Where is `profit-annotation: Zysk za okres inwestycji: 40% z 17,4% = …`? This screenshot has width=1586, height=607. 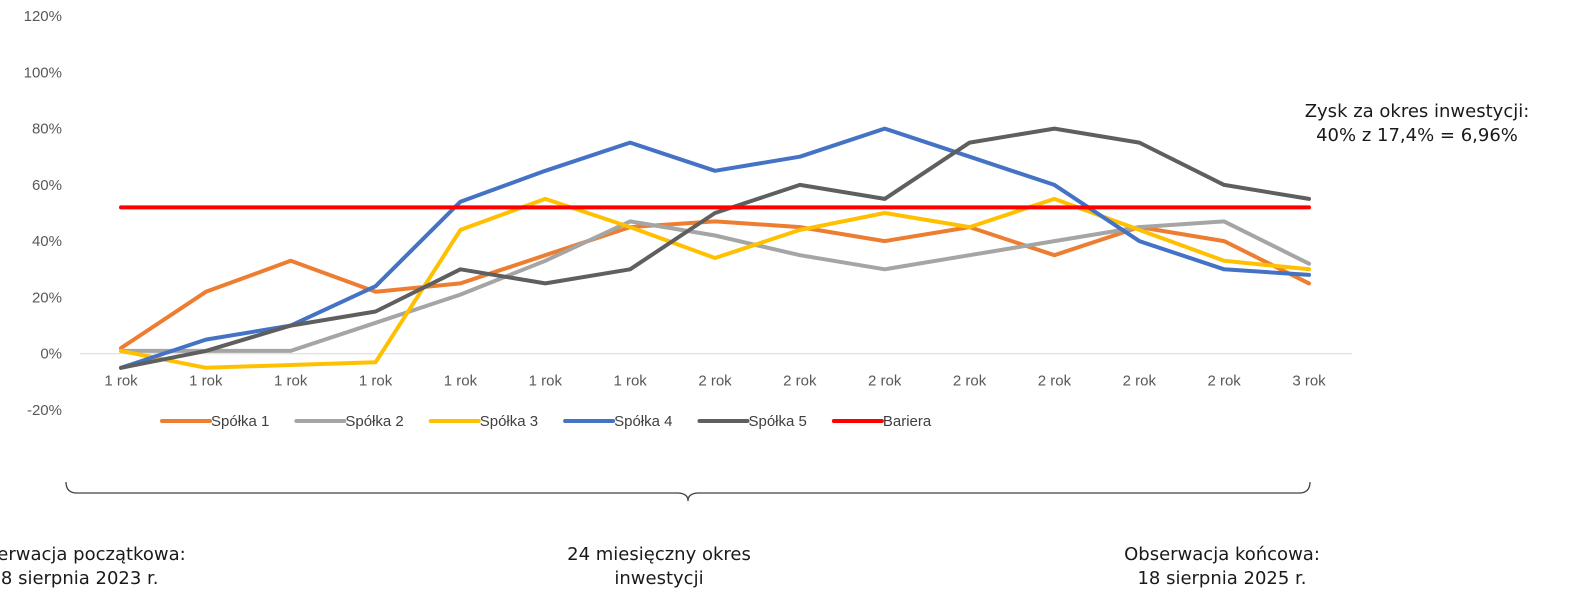 profit-annotation: Zysk za okres inwestycji: 40% z 17,4% = … is located at coordinates (1417, 124).